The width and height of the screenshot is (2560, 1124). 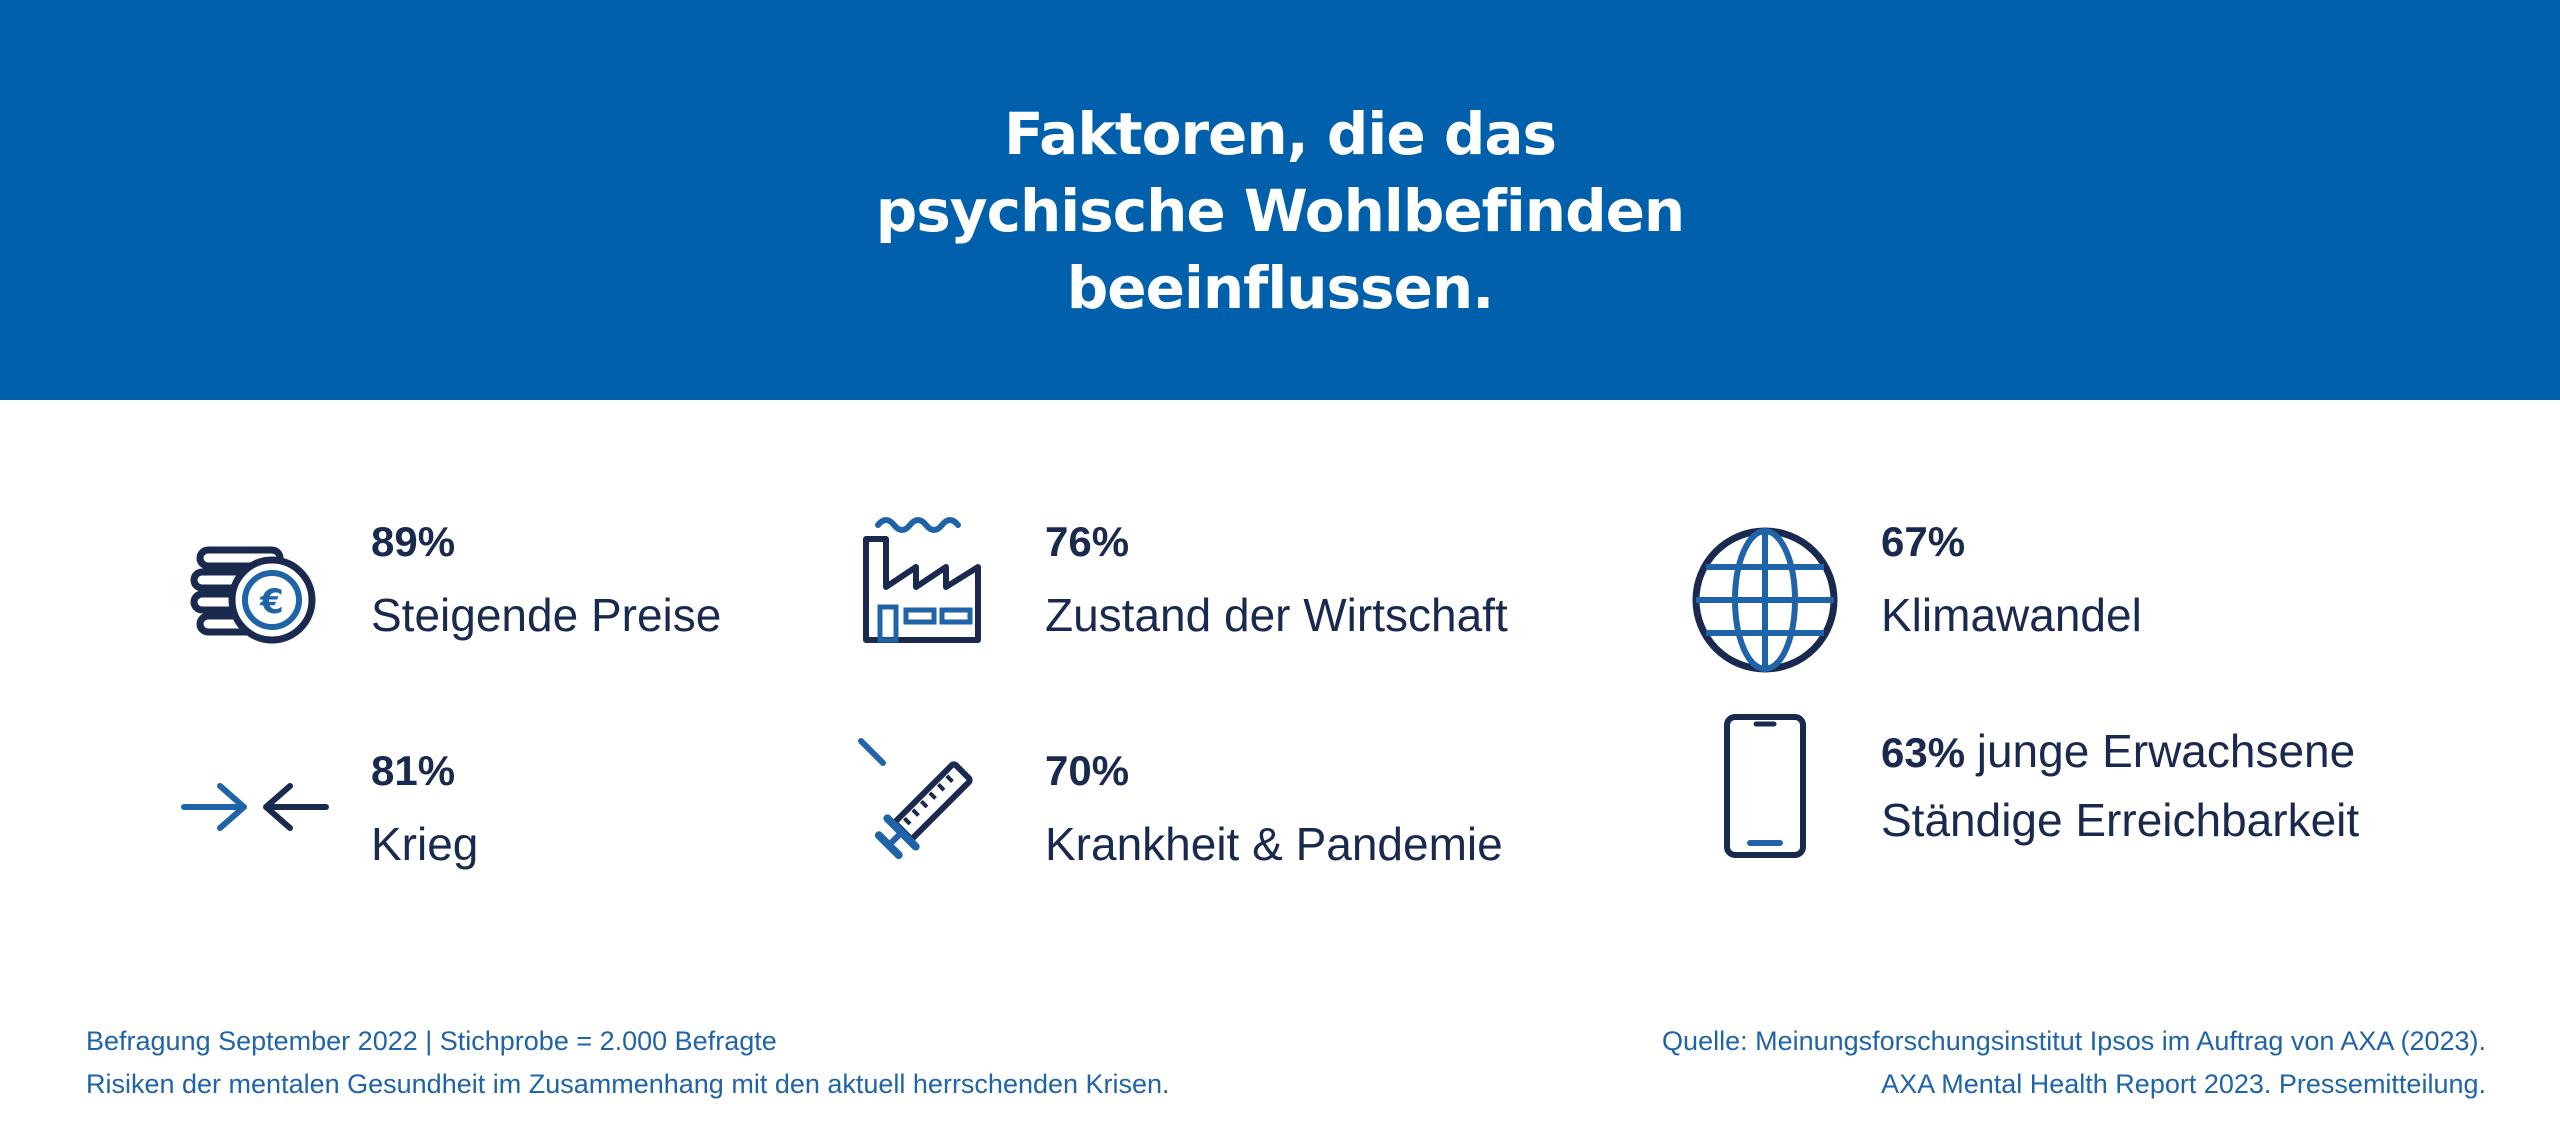 I want to click on stat-label: Zustand der Wirtschaft, so click(x=1276, y=615).